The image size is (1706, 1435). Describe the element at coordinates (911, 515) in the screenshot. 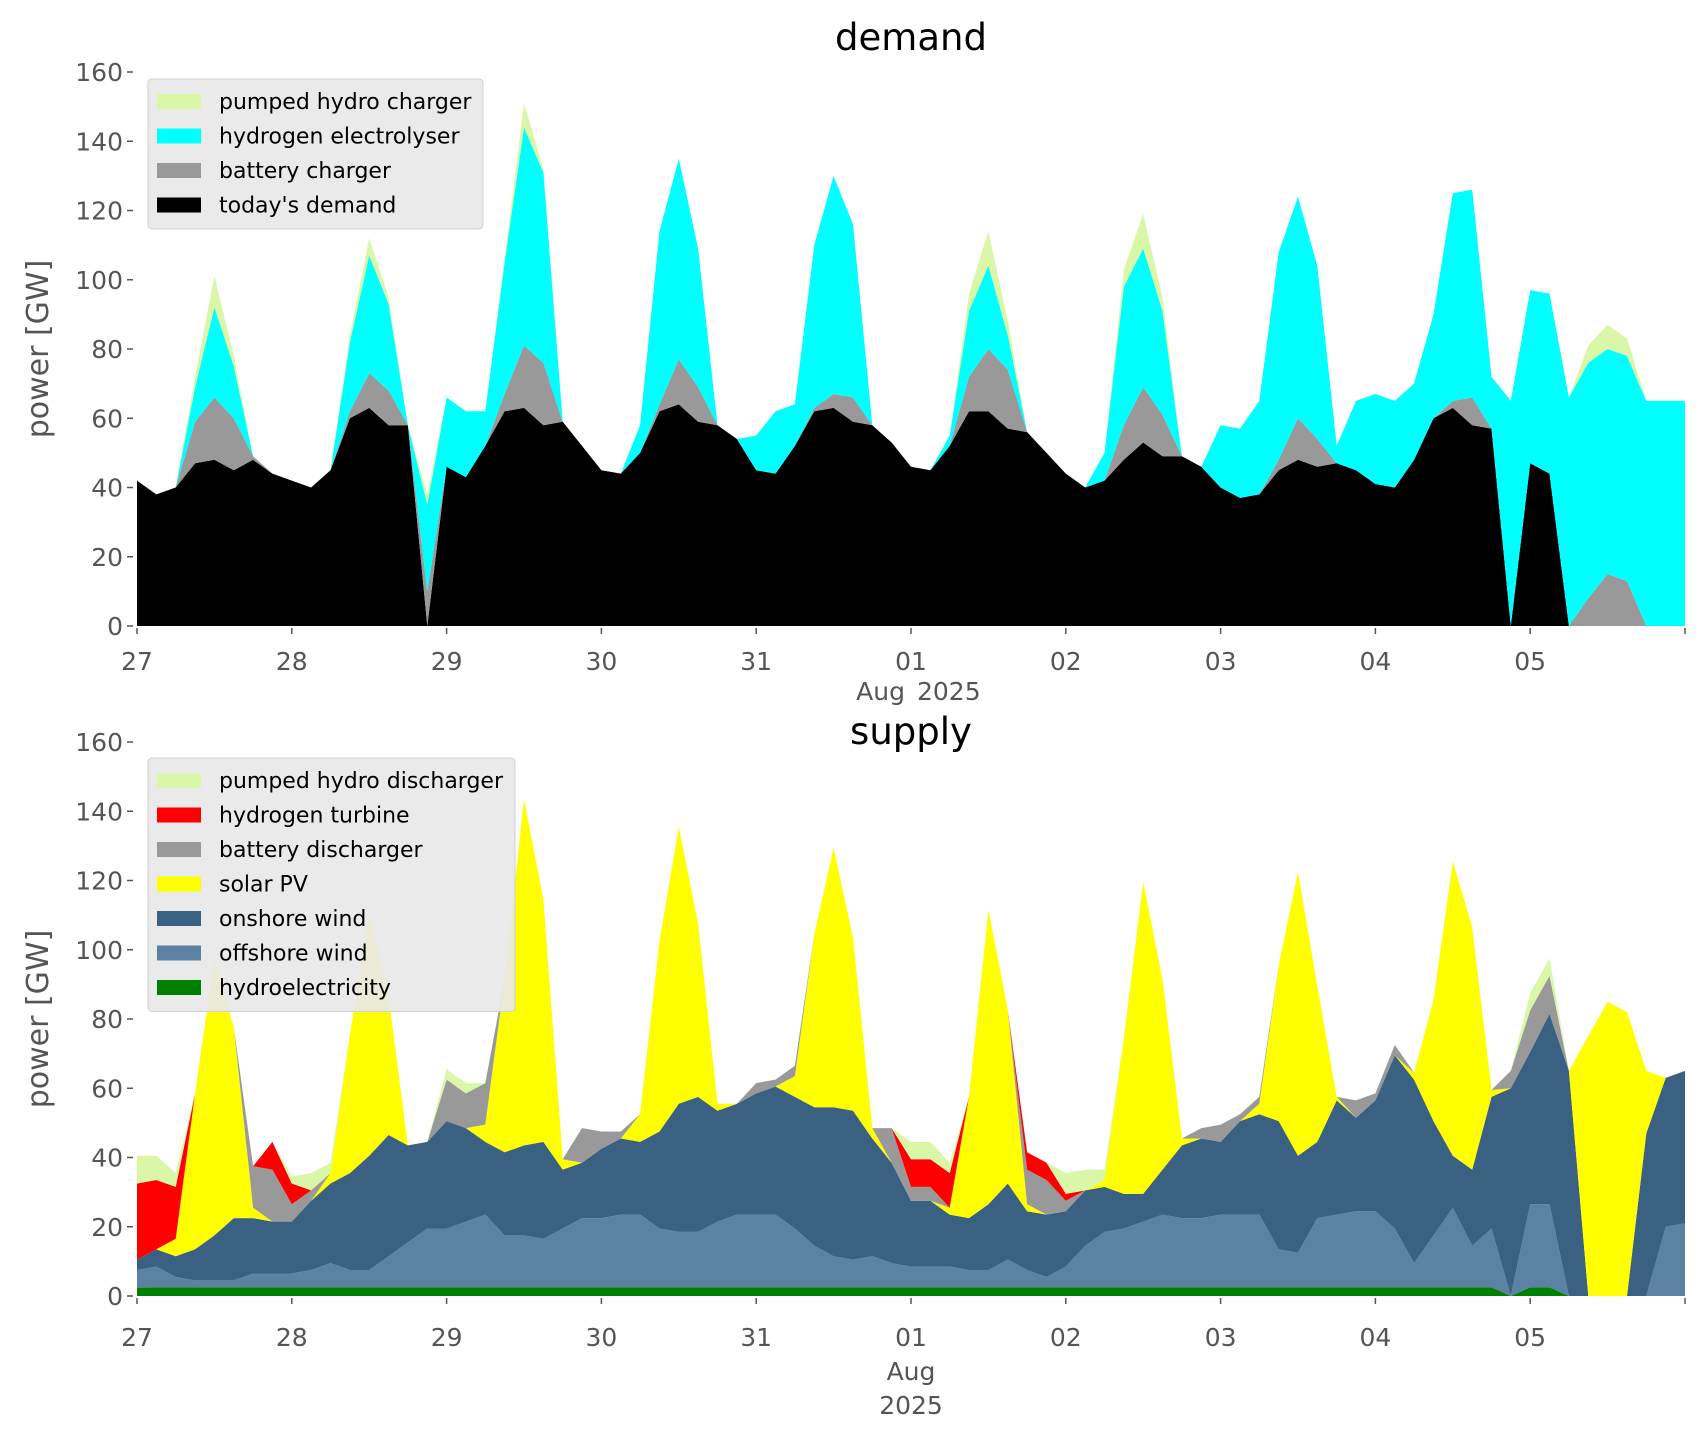

I see `area-today-s-demand` at that location.